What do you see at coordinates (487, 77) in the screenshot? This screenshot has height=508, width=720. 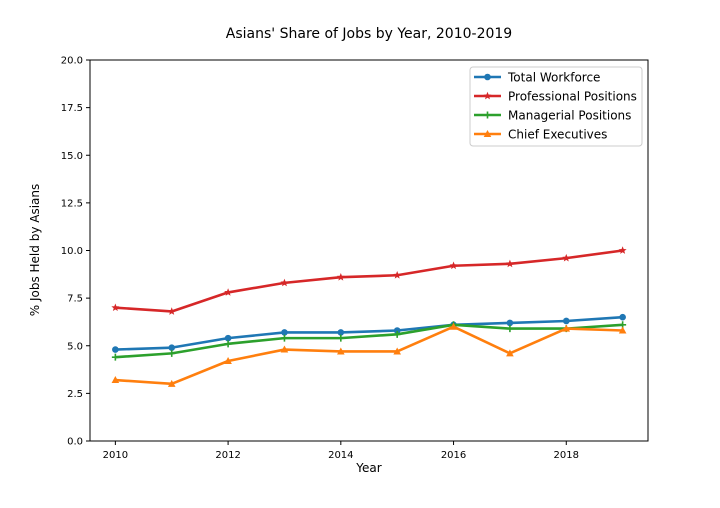 I see `legend-marker-total-workforce` at bounding box center [487, 77].